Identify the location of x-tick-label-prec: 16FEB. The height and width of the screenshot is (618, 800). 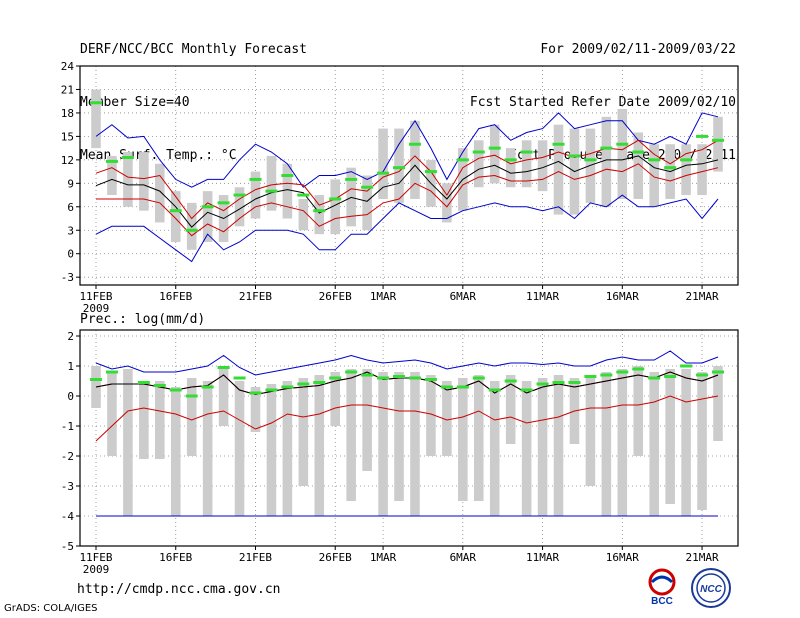
(175, 557).